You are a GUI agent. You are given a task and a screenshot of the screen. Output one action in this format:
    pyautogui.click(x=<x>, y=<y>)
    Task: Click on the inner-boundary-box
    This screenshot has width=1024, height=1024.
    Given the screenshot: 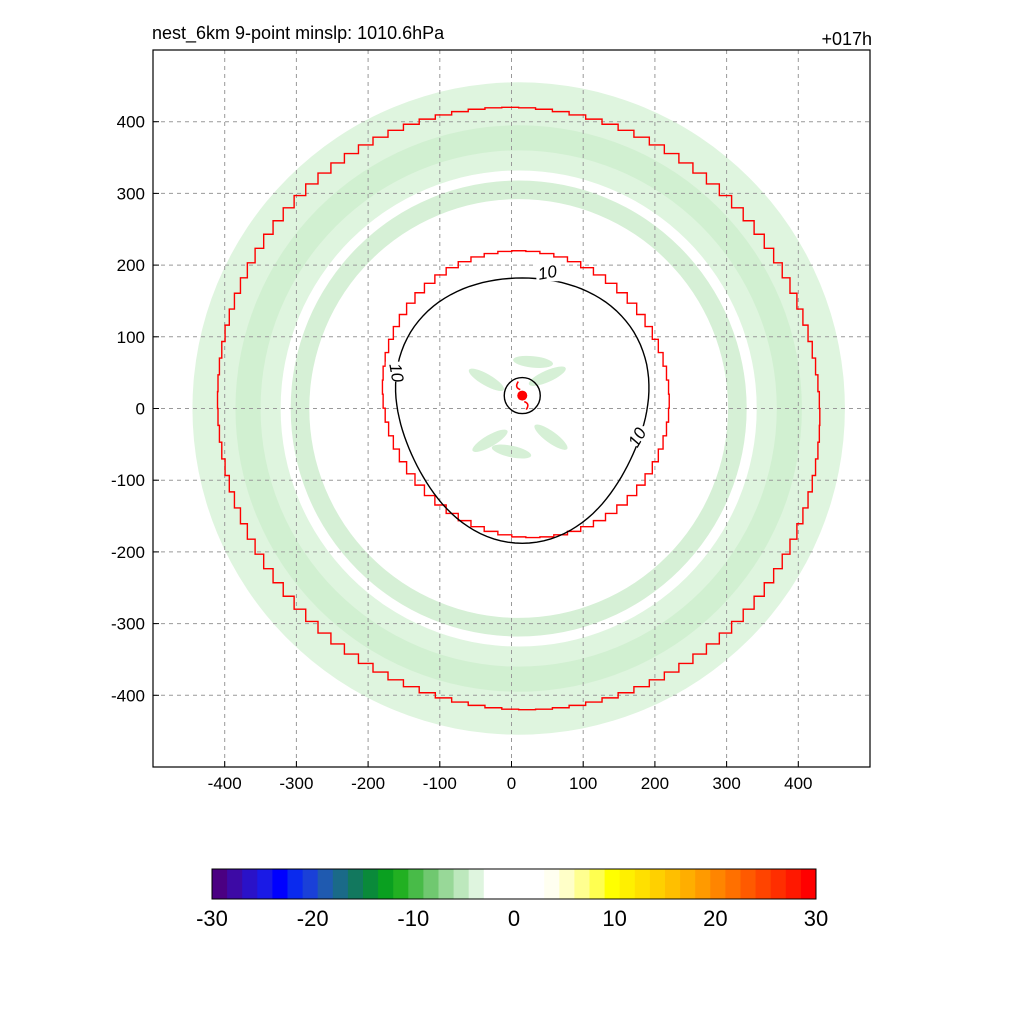 What is the action you would take?
    pyautogui.click(x=525, y=394)
    